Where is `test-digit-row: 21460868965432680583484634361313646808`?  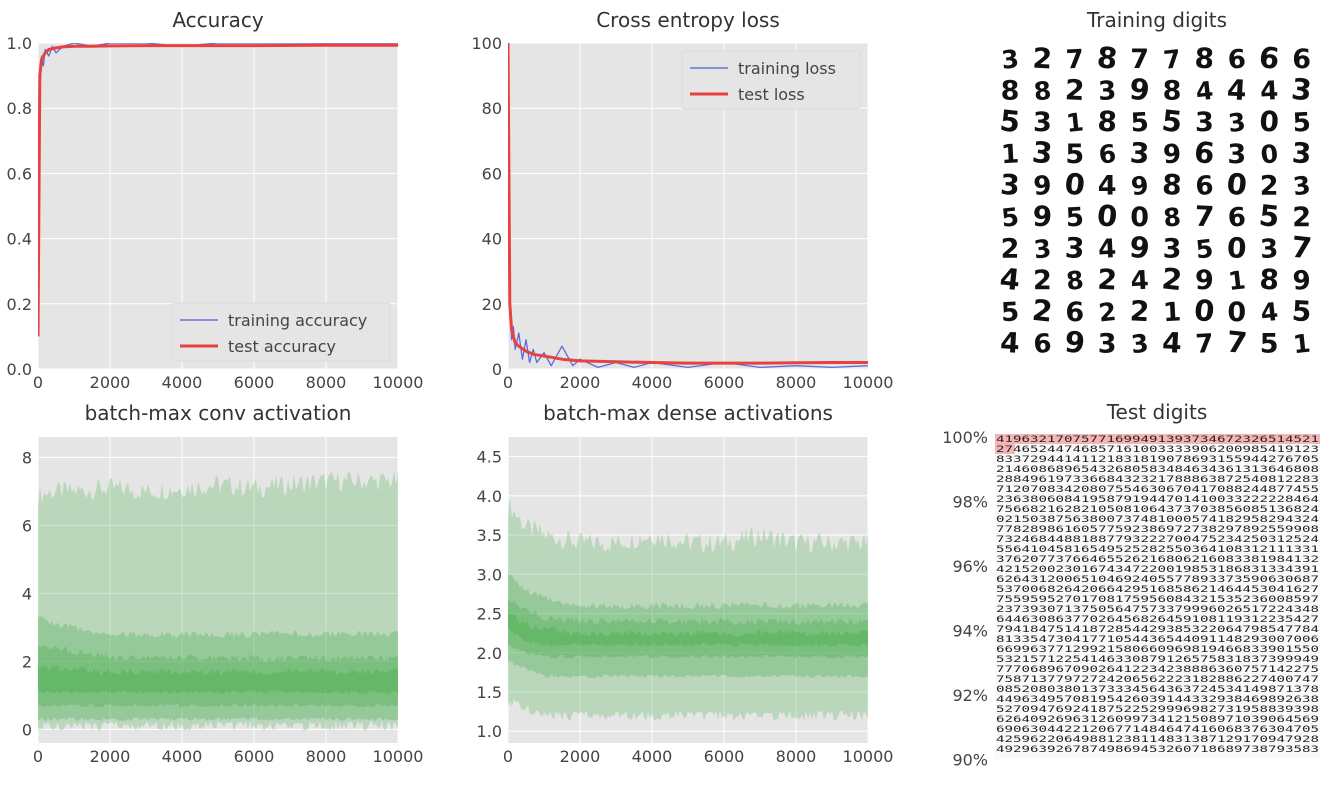 test-digit-row: 21460868965432680583484634361313646808 is located at coordinates (1157, 470).